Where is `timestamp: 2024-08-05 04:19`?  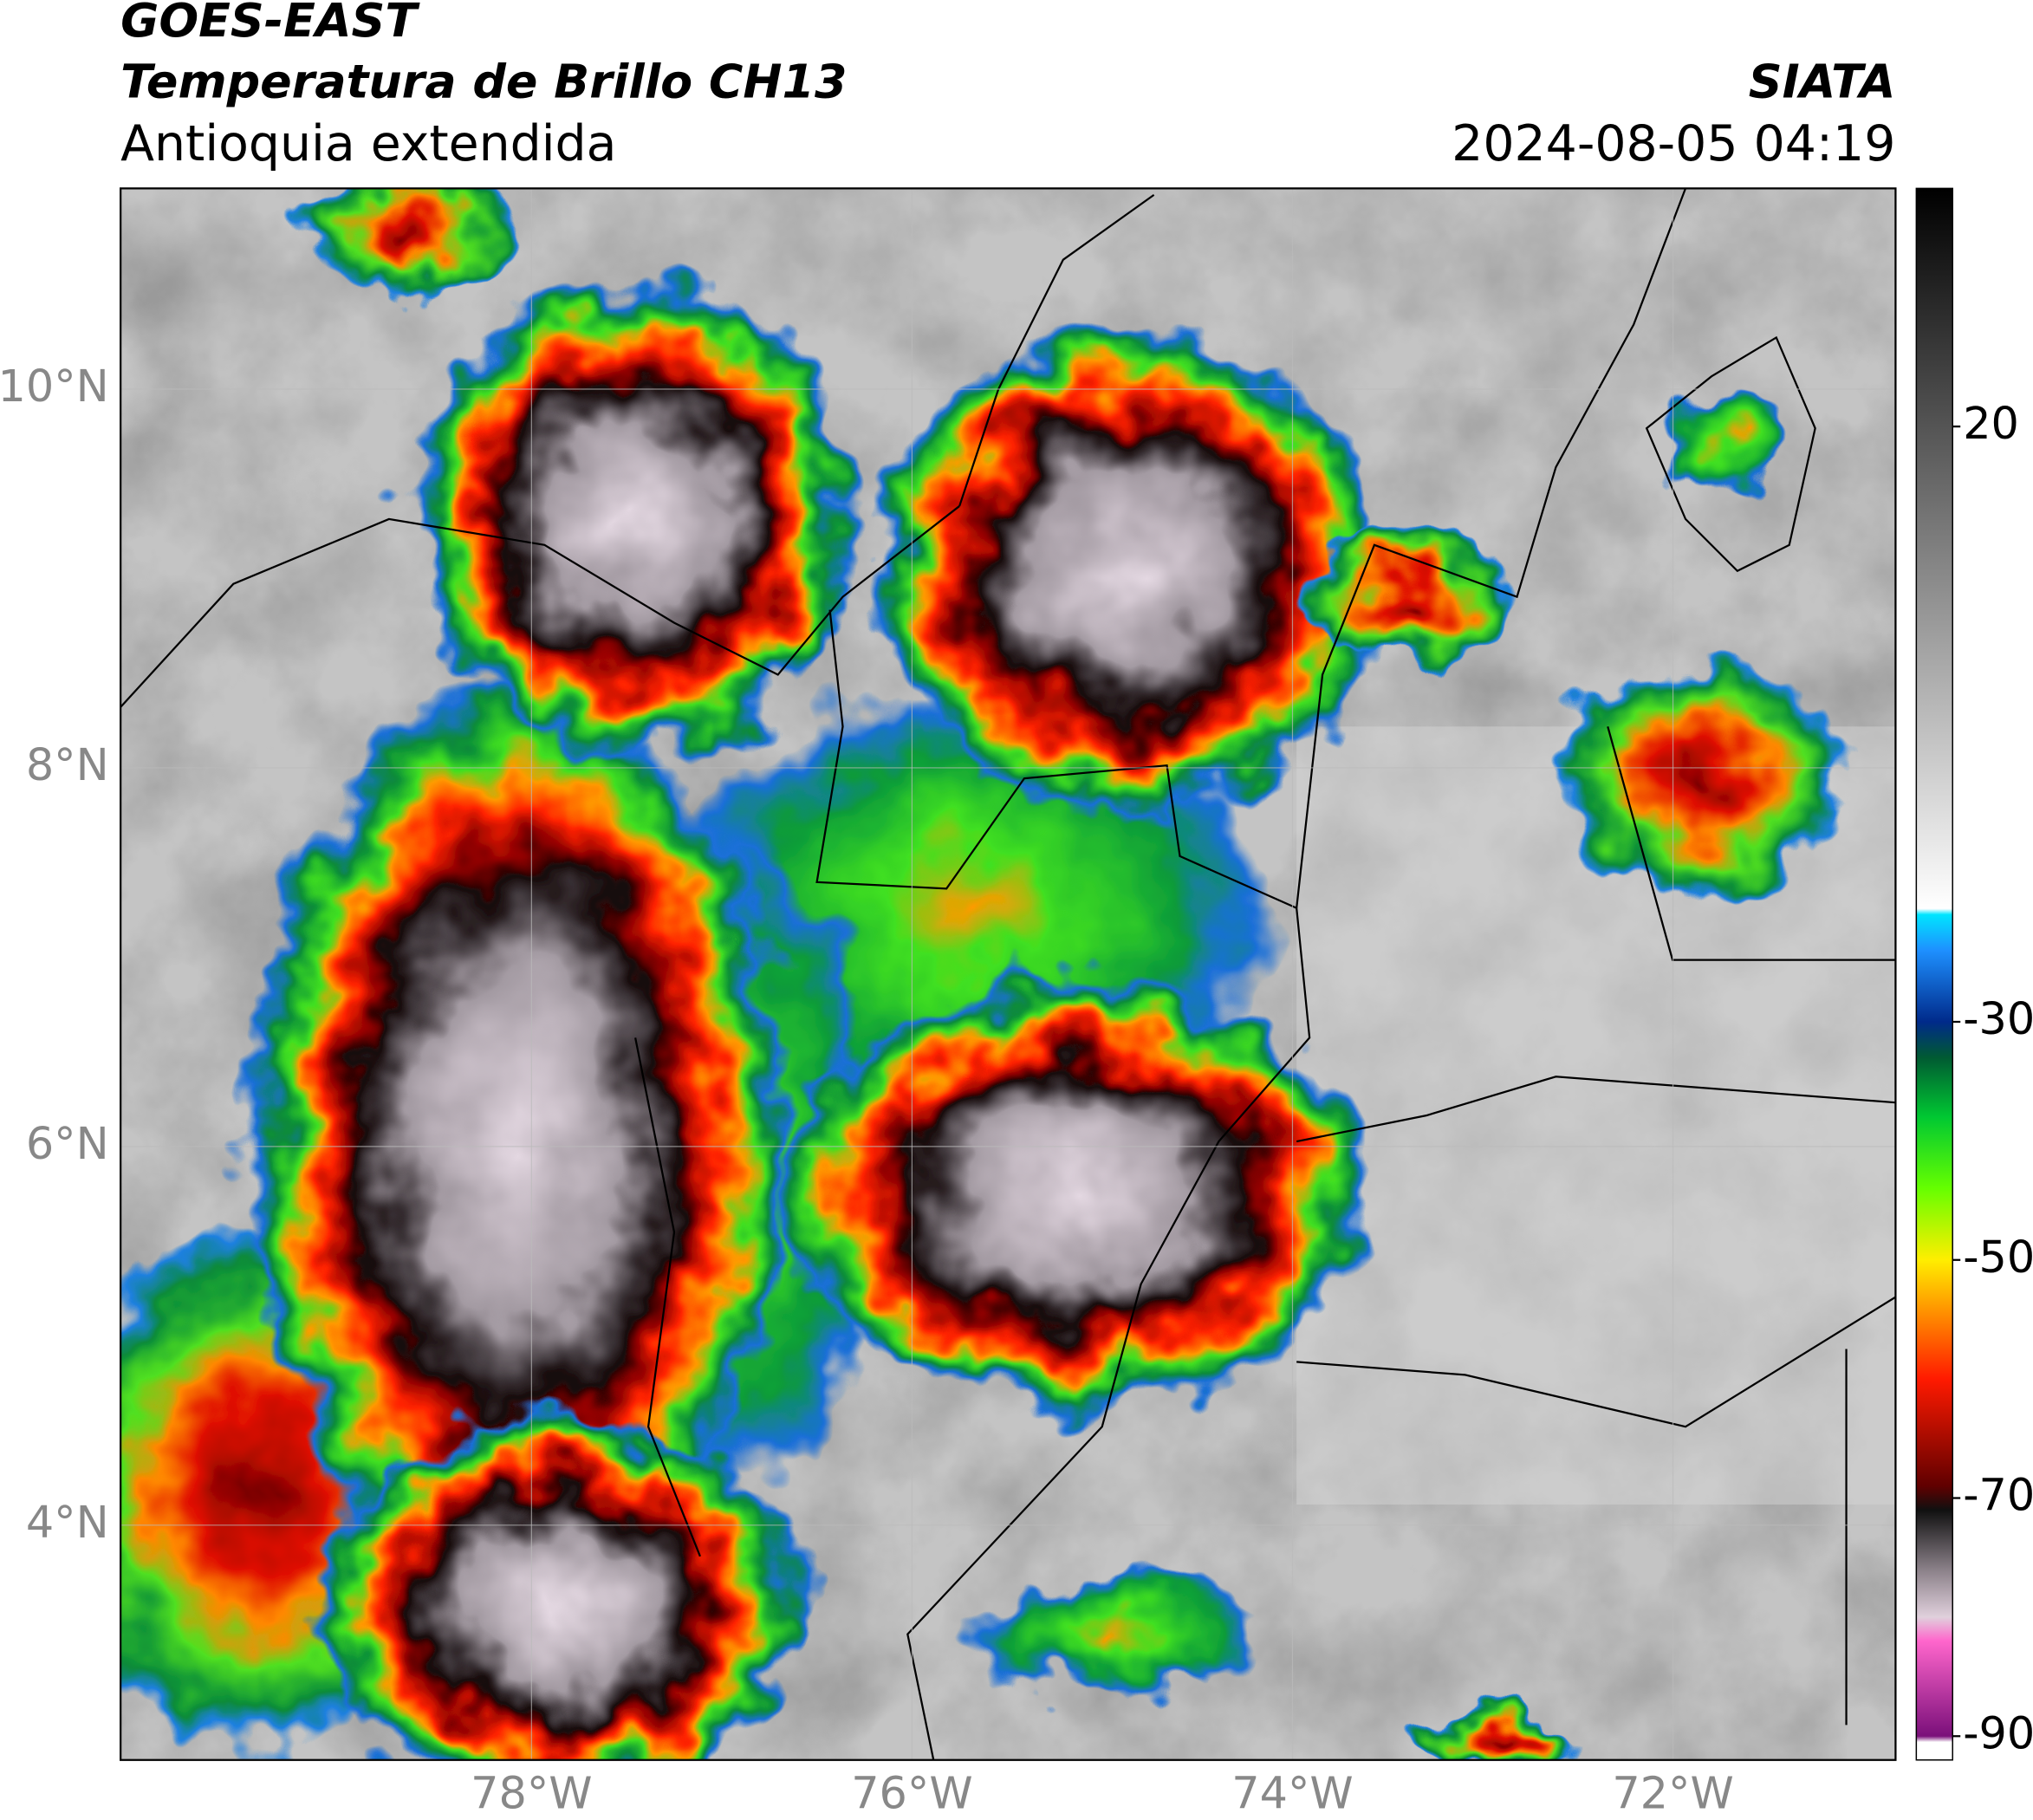 timestamp: 2024-08-05 04:19 is located at coordinates (1673, 143).